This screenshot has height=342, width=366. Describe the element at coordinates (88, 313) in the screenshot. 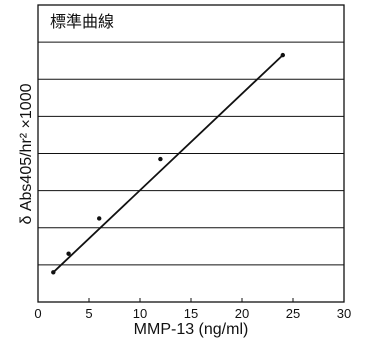

I see `x-tick-label: 5` at that location.